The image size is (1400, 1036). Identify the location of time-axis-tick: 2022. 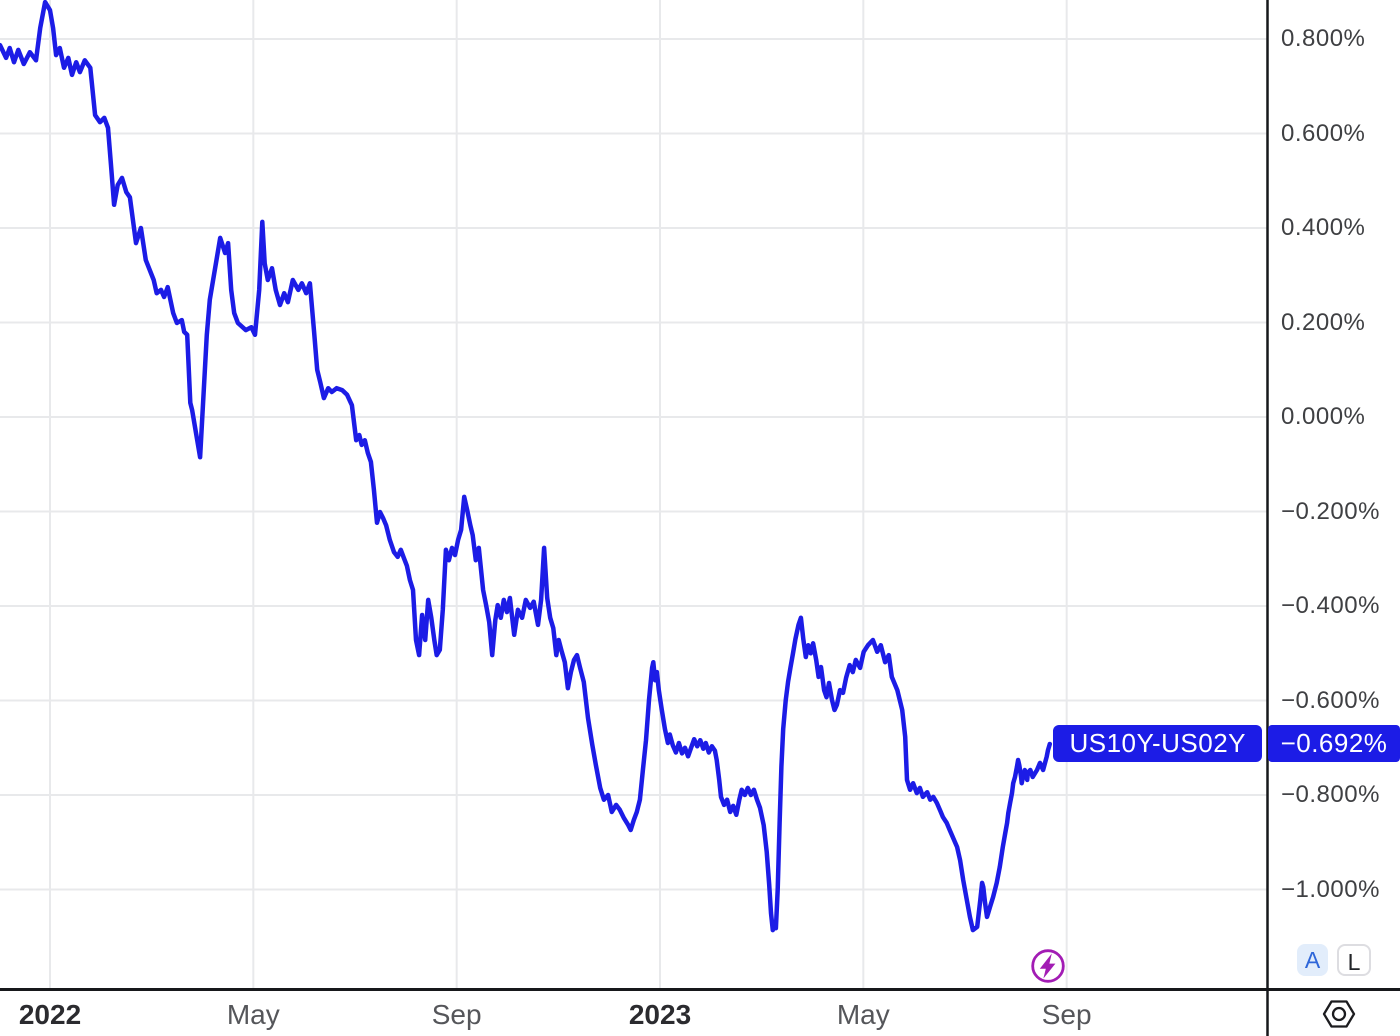
(50, 1014).